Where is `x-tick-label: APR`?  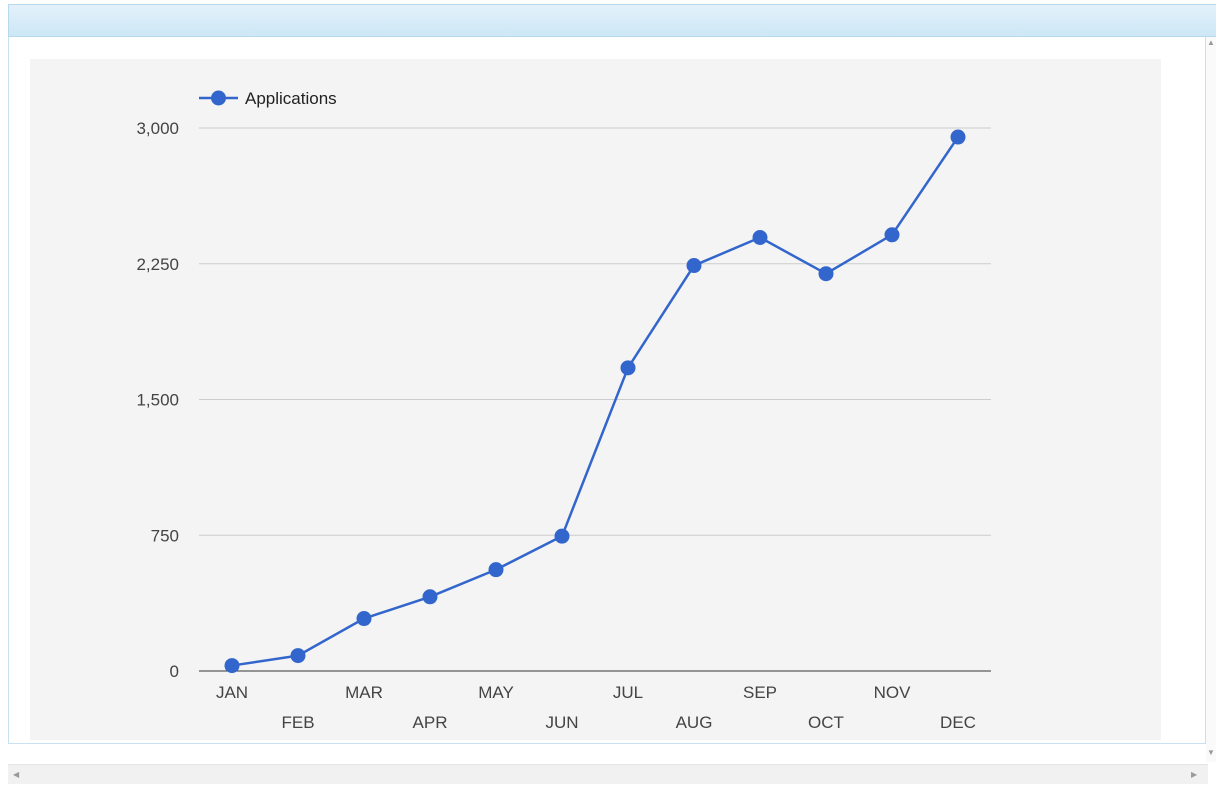 x-tick-label: APR is located at coordinates (430, 722).